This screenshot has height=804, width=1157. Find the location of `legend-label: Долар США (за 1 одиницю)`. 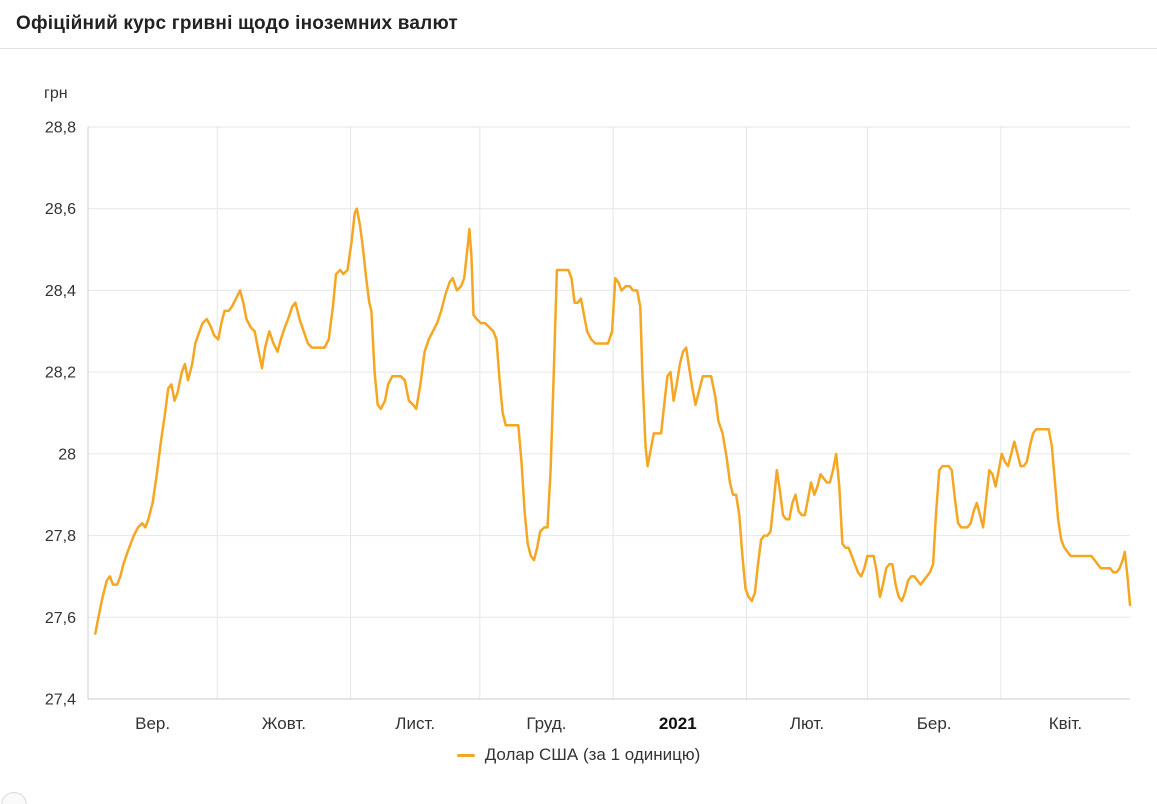

legend-label: Долар США (за 1 одиницю) is located at coordinates (592, 754).